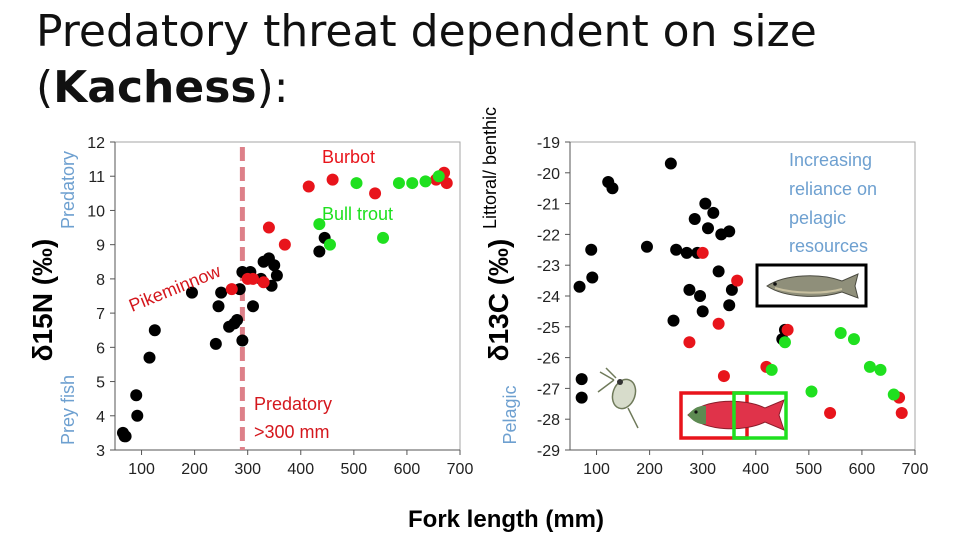 This screenshot has width=960, height=540. Describe the element at coordinates (548, 266) in the screenshot. I see `y-tick-label: -23` at that location.